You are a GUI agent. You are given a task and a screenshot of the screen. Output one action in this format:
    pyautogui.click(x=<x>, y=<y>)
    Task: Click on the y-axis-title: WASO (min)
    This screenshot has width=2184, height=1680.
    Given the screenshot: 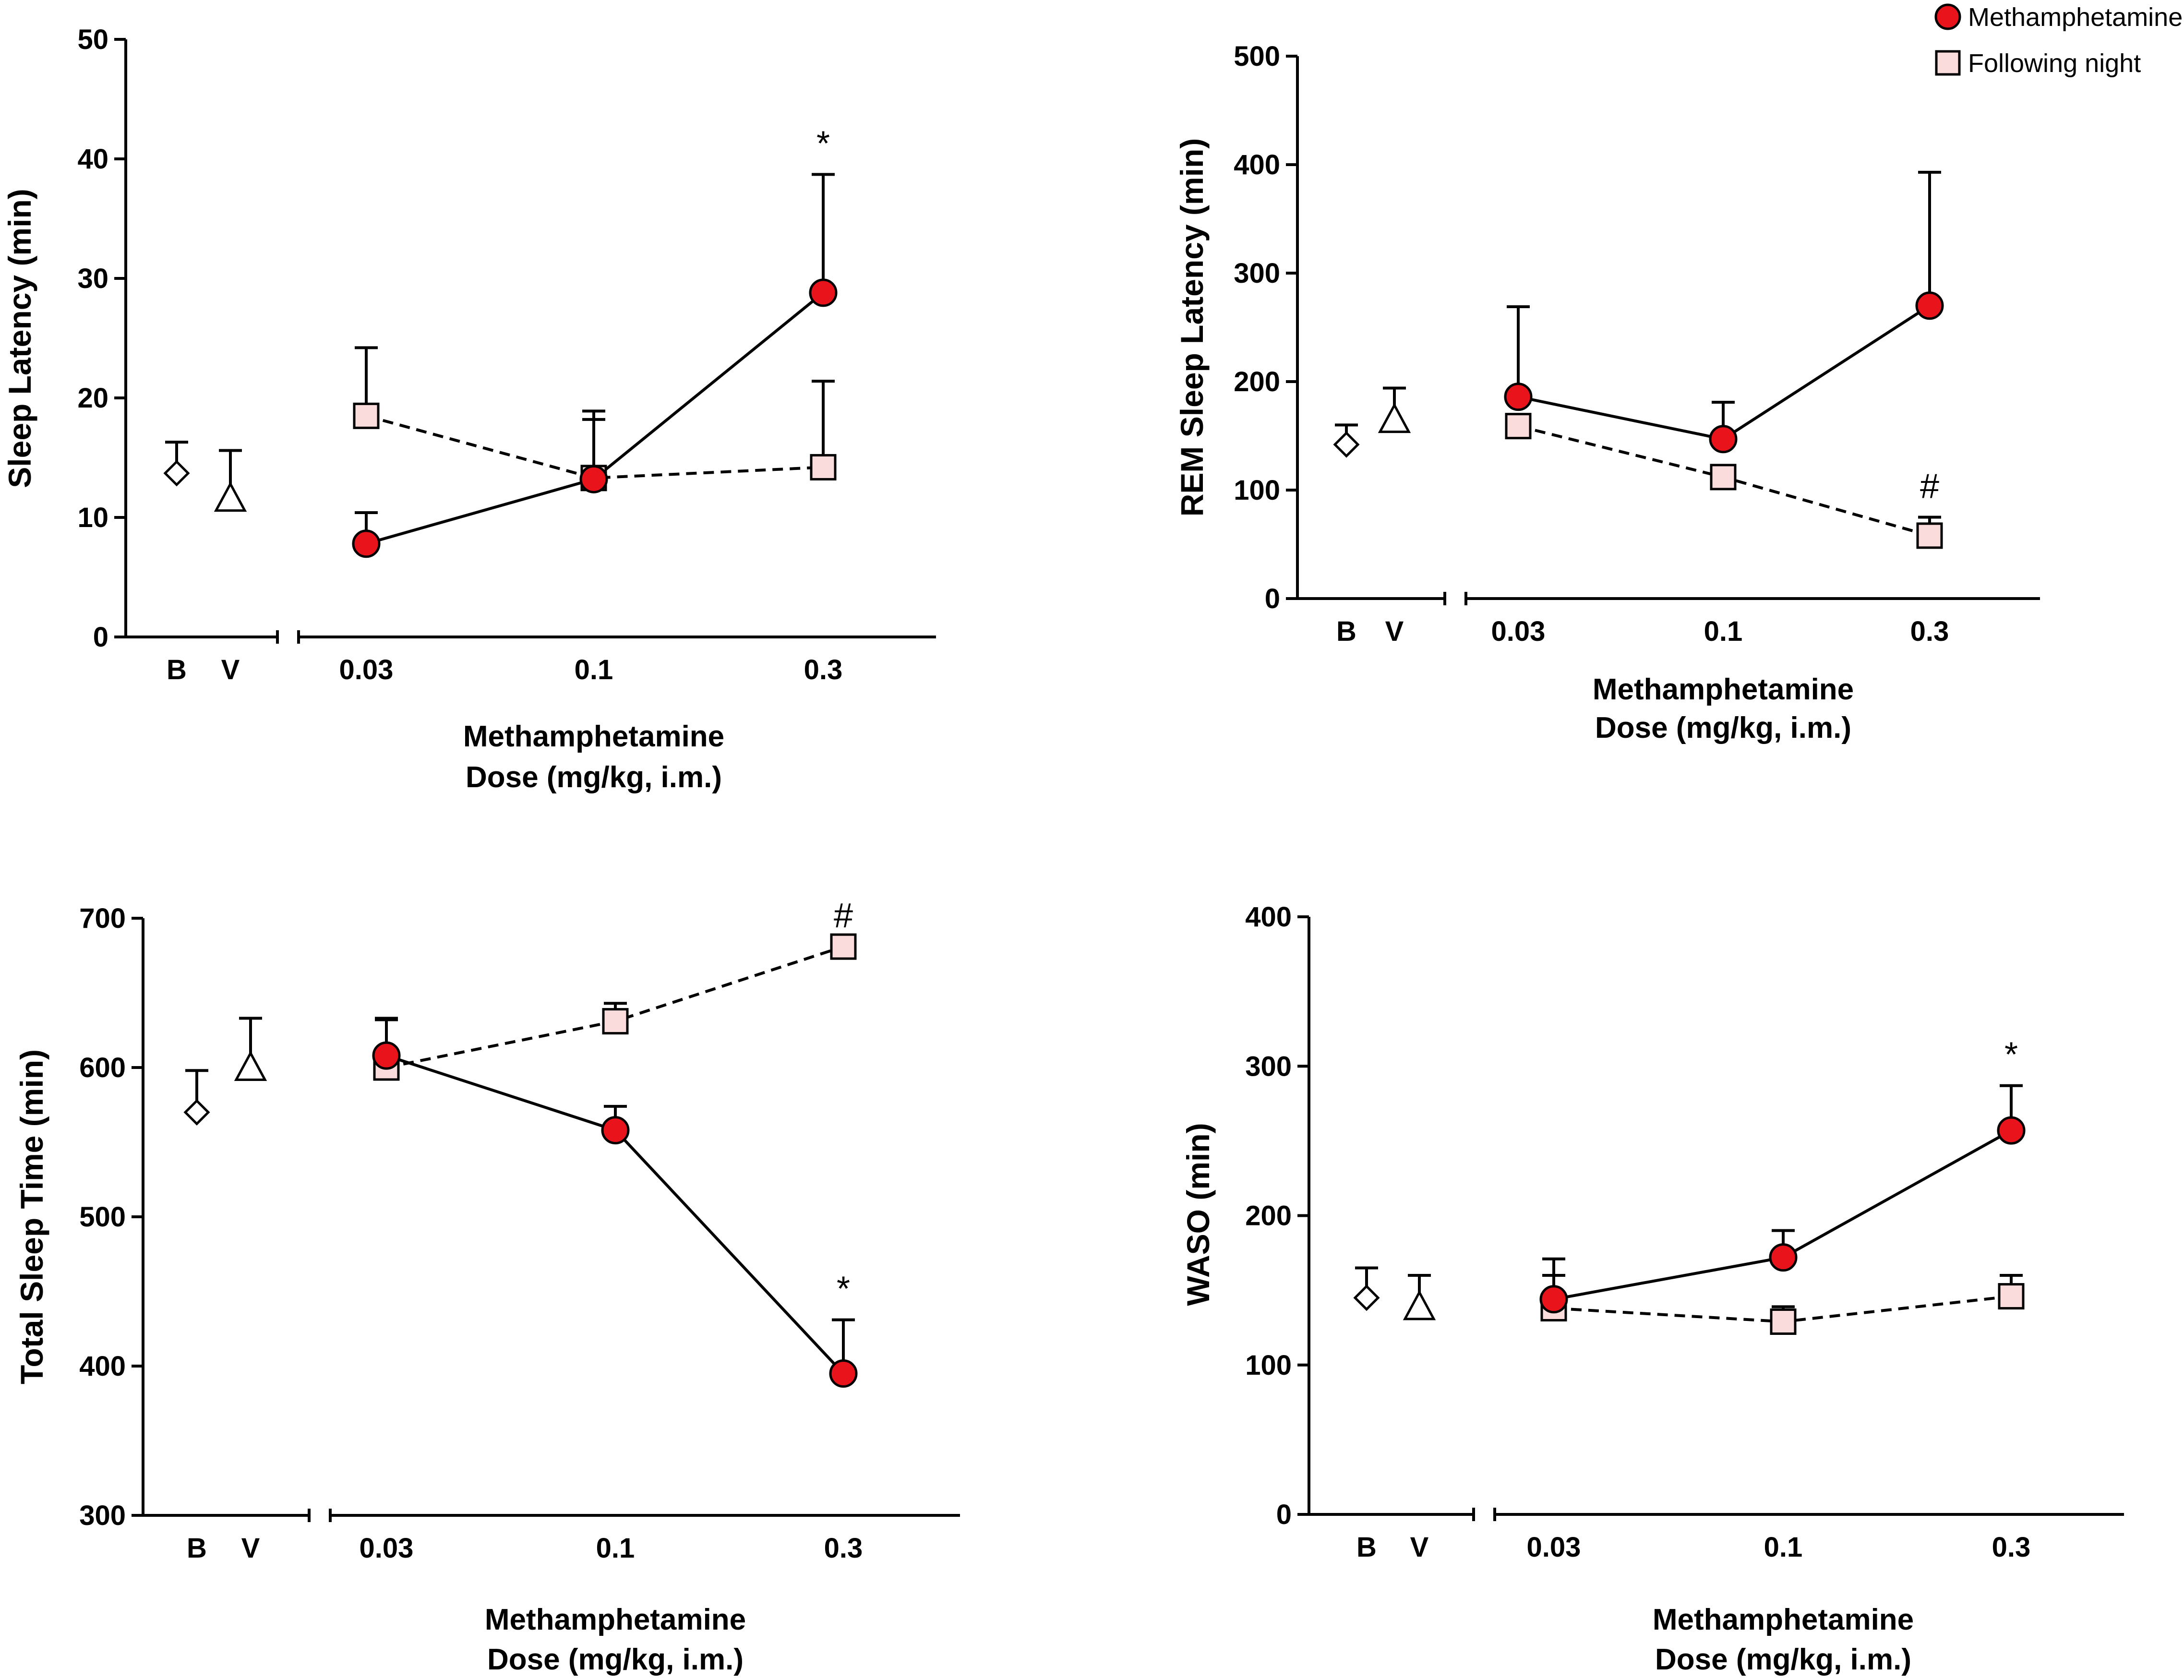 What is the action you would take?
    pyautogui.click(x=1198, y=1214)
    